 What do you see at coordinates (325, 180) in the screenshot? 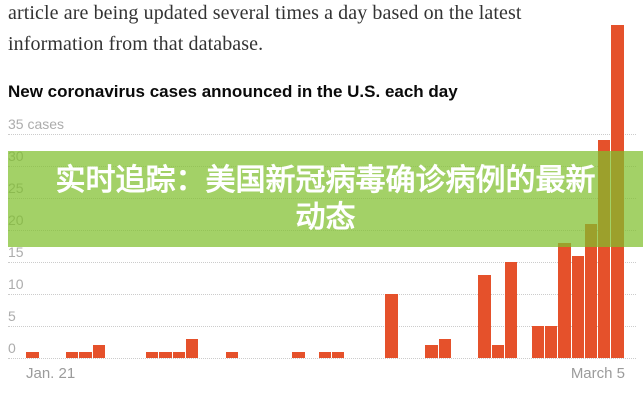
I see `overlay-headline-line1: 实时追踪：美国新冠病毒确诊病例的最新` at bounding box center [325, 180].